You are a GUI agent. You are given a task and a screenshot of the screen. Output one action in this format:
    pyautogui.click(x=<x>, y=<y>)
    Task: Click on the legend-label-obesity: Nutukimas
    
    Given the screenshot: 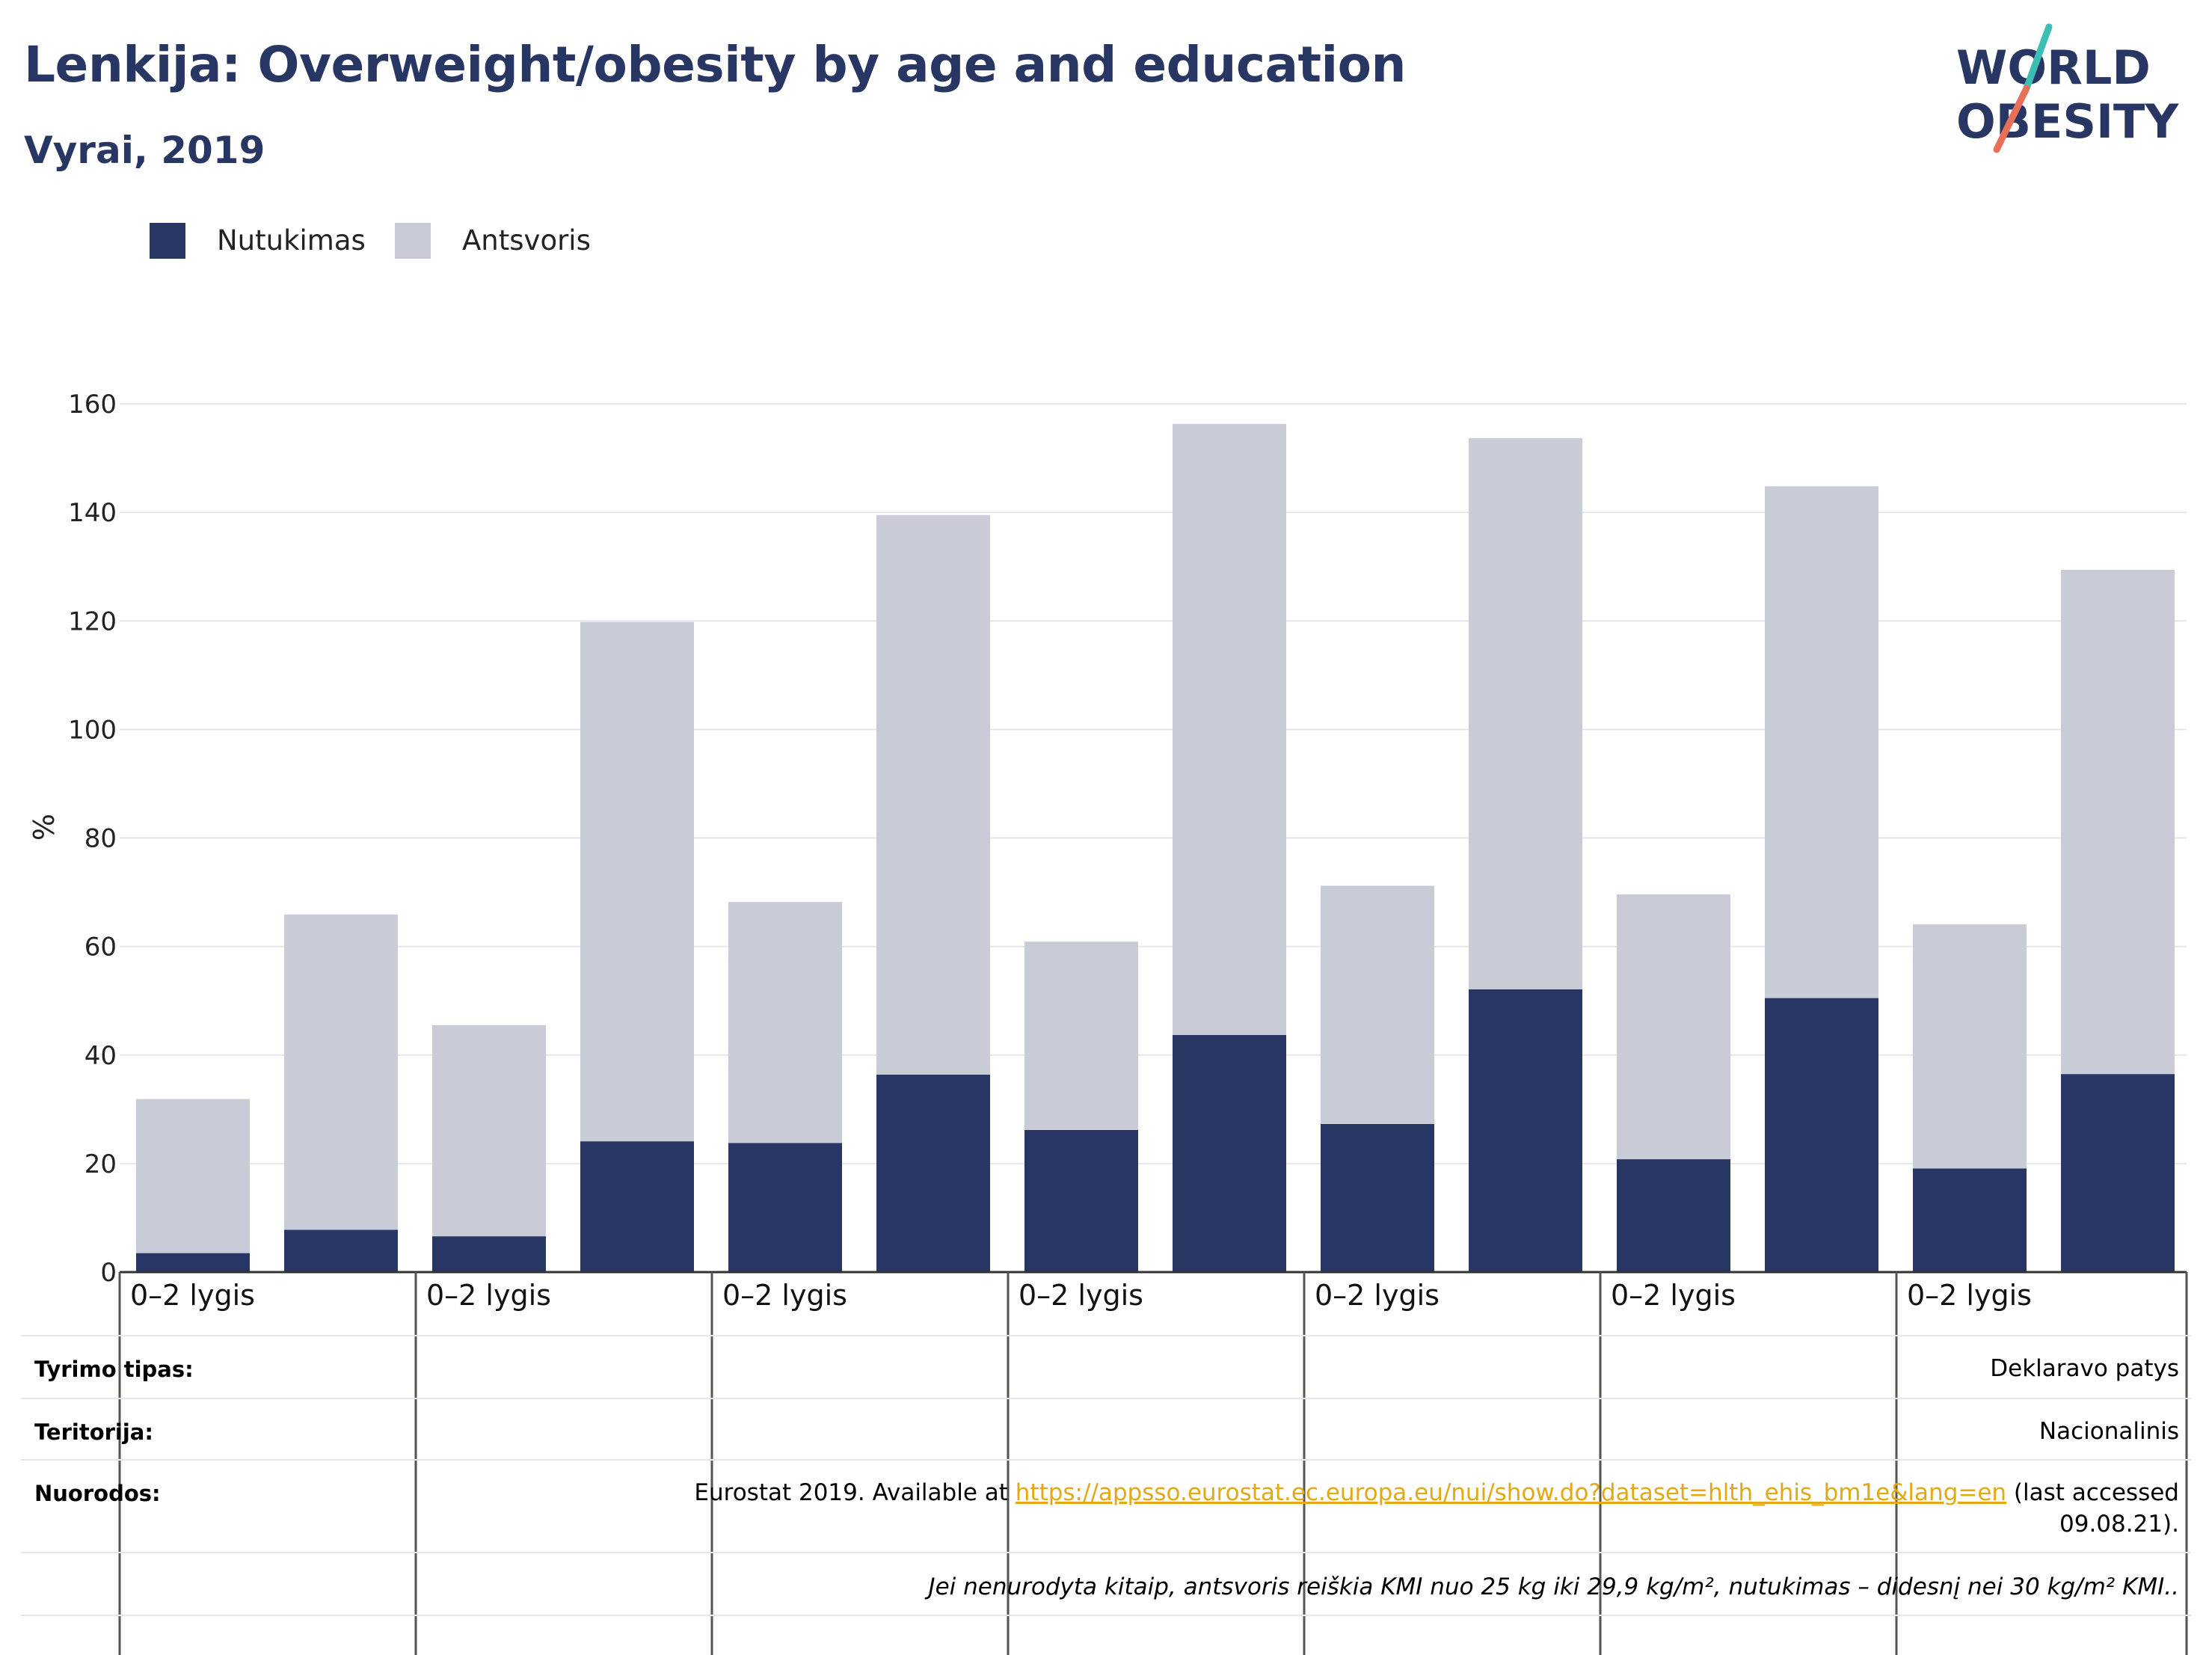 What is the action you would take?
    pyautogui.click(x=291, y=240)
    